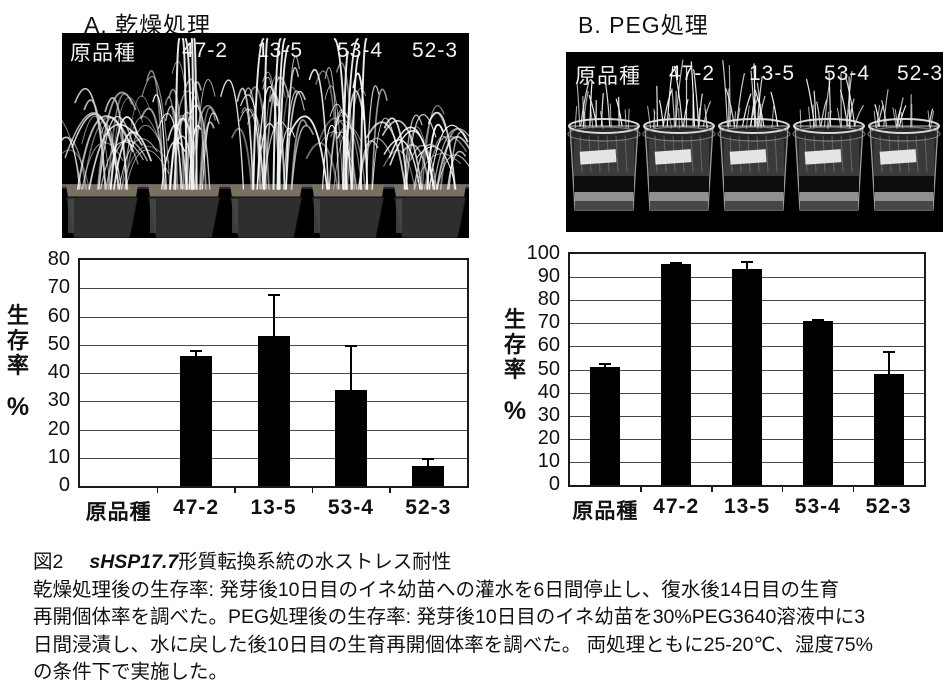 The height and width of the screenshot is (686, 945). I want to click on photo-panel-b: 原品種 47-2 13-5 53-4 52-3, so click(754, 142).